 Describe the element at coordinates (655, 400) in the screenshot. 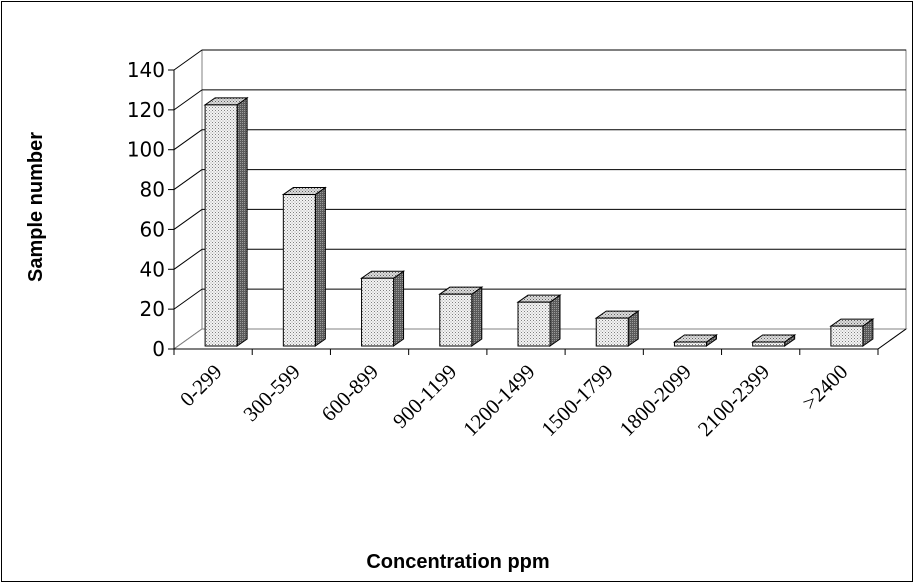

I see `x-tick-label: 1800-2099` at that location.